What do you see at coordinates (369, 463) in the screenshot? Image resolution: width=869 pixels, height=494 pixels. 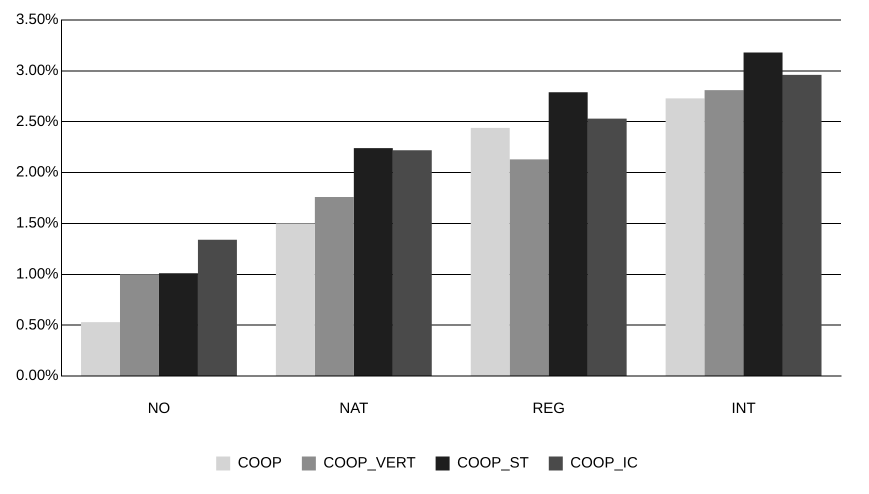 I see `legend-label: COOP_VERT` at bounding box center [369, 463].